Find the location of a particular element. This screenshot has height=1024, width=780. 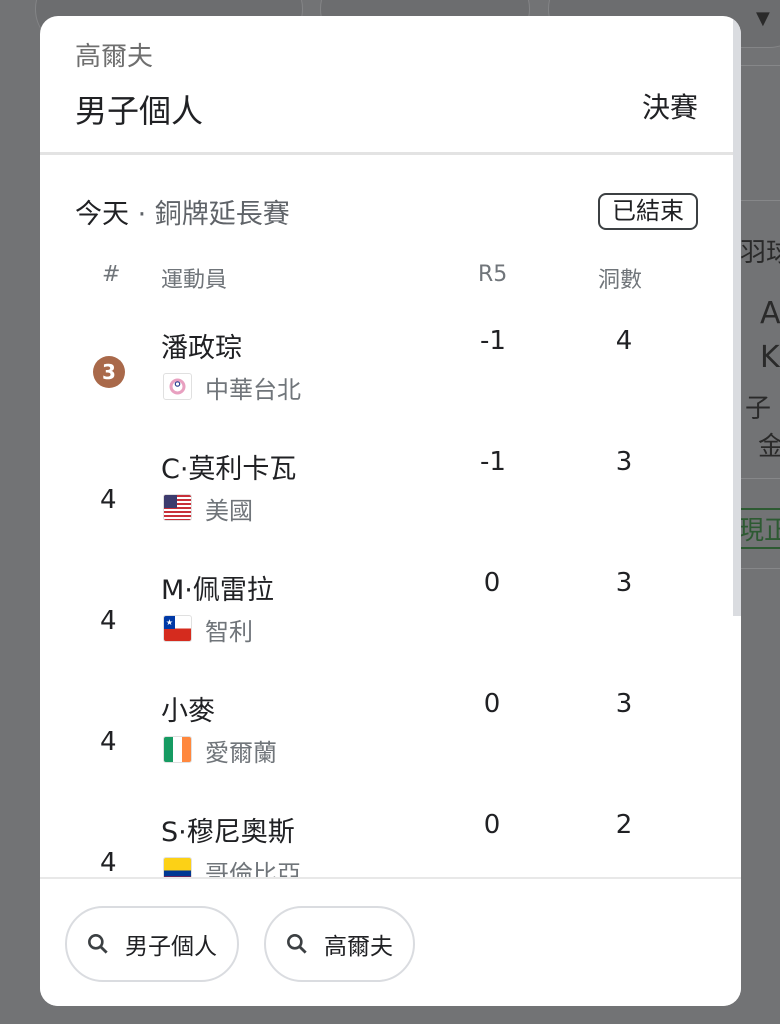

event-title: 男子個人 is located at coordinates (139, 111).